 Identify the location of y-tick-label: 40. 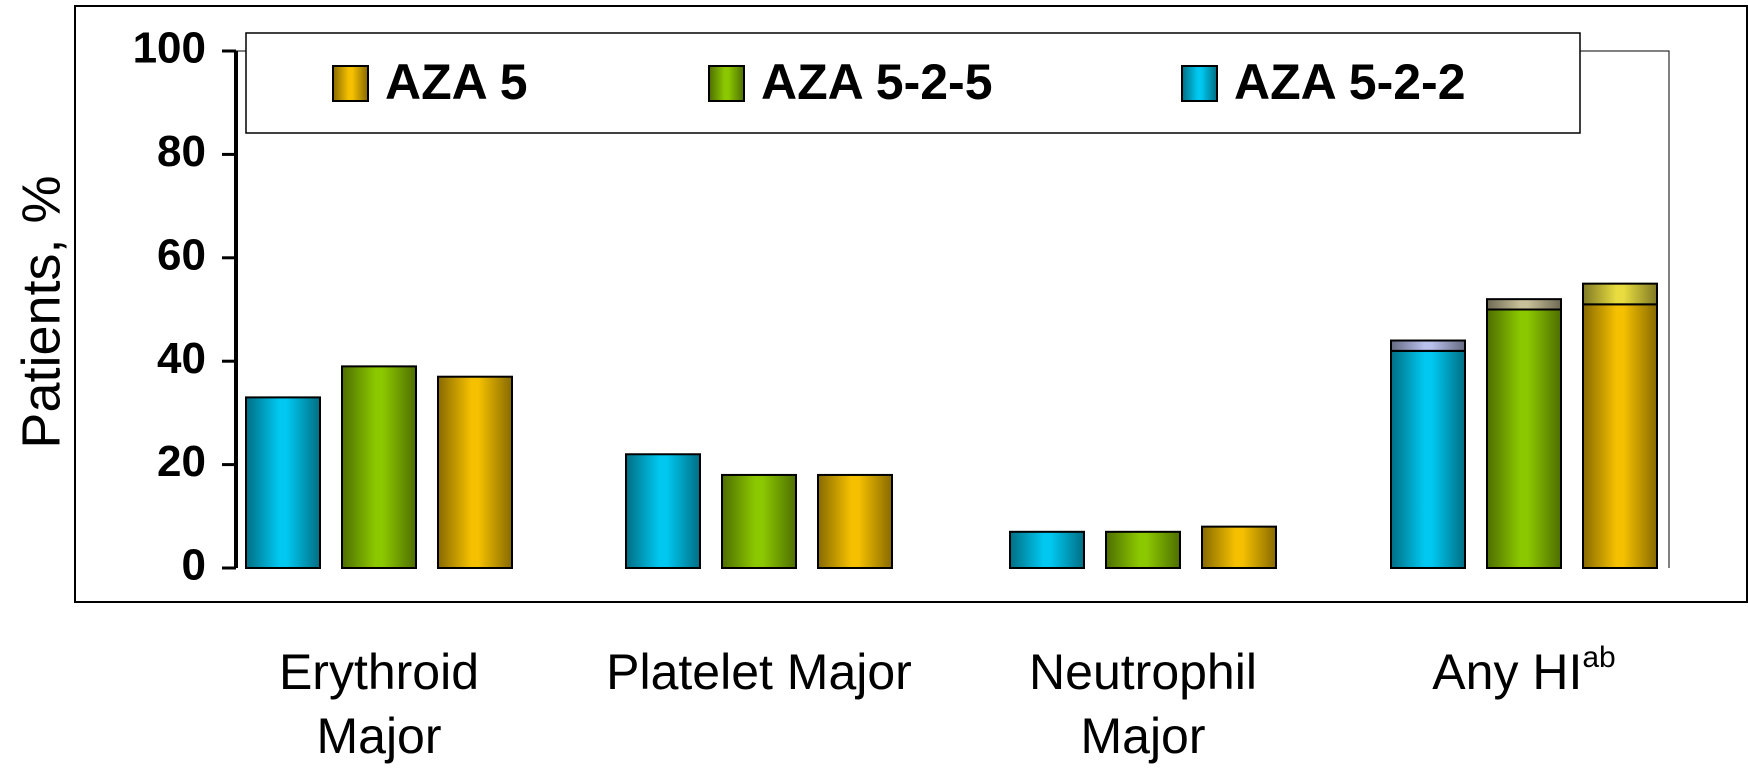
(181, 358).